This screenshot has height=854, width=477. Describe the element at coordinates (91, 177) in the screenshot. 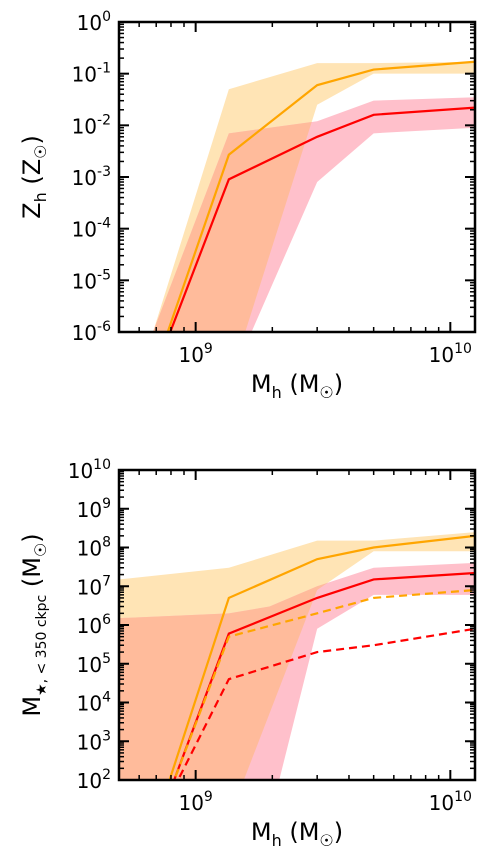

I see `y-tick-label: 10⁻³` at that location.